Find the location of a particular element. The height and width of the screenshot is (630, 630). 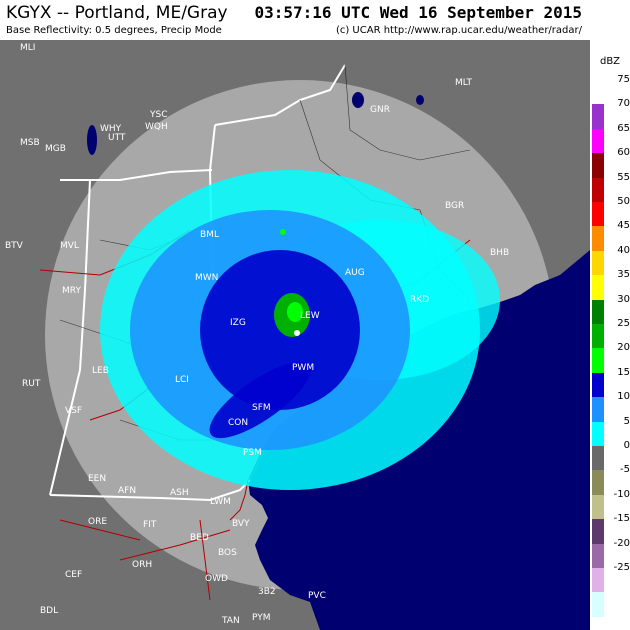

place-bvy: BVY is located at coordinates (241, 524).